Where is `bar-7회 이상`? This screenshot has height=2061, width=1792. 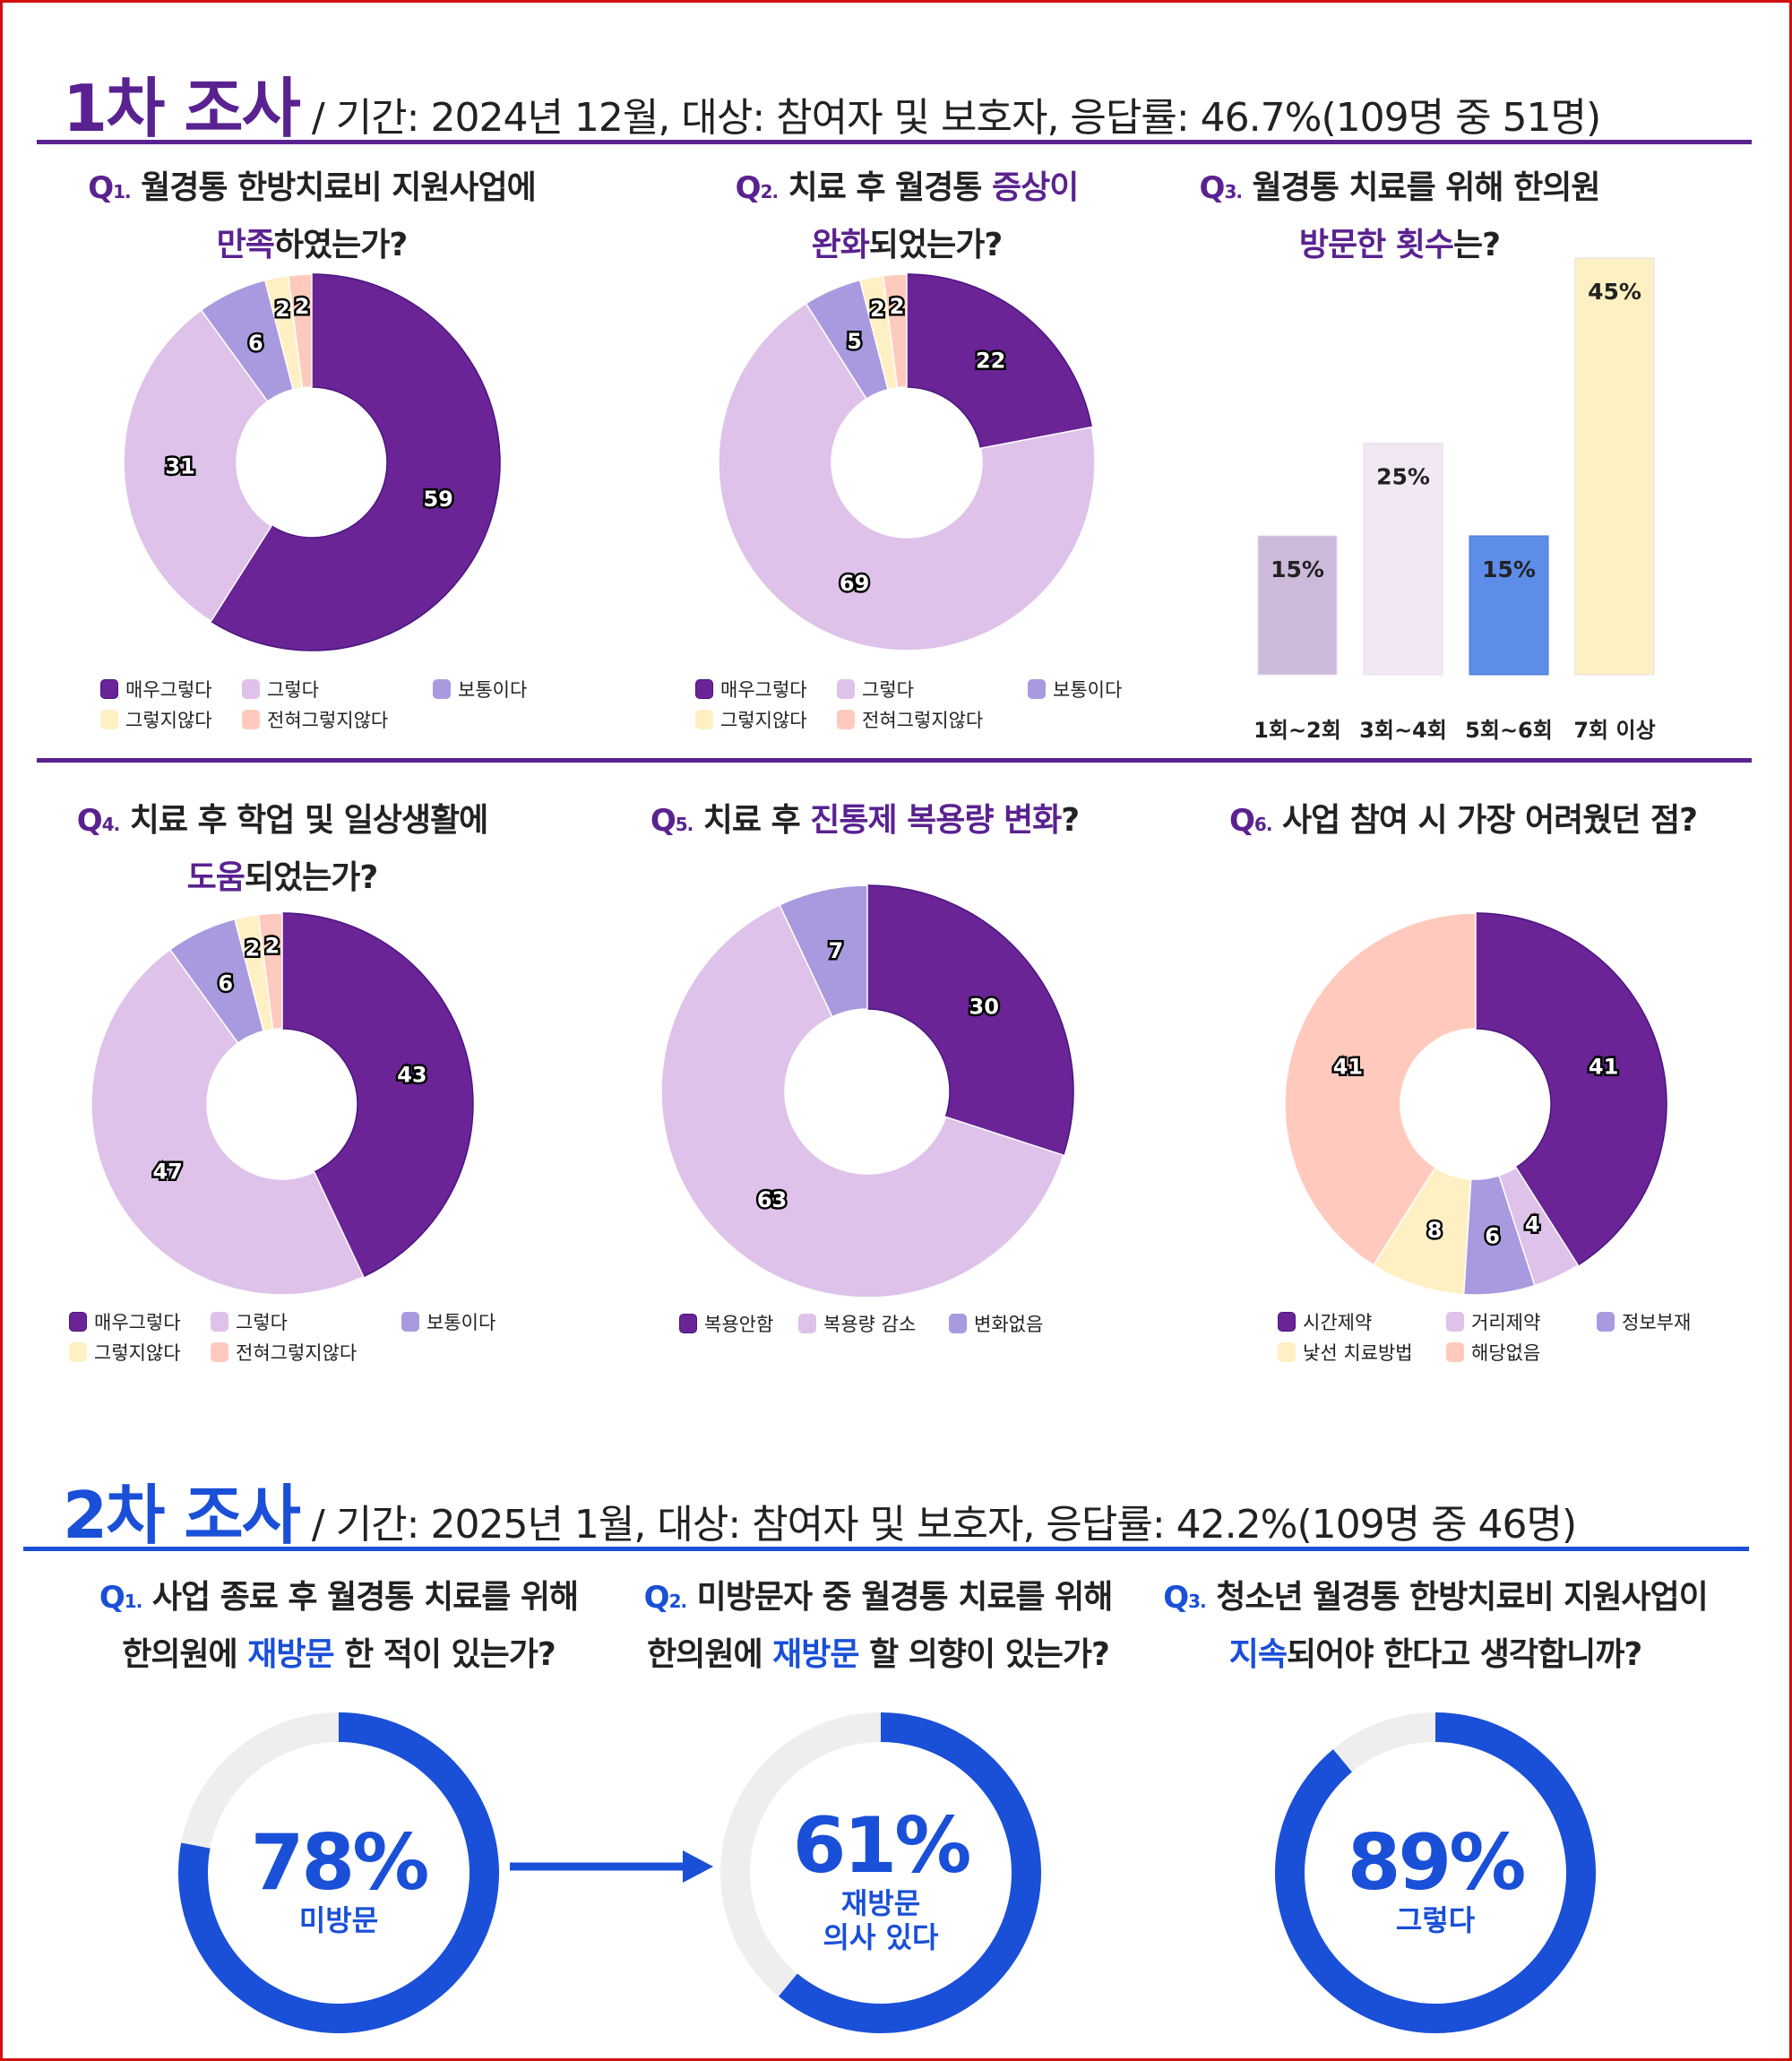 bar-7회 이상 is located at coordinates (1615, 466).